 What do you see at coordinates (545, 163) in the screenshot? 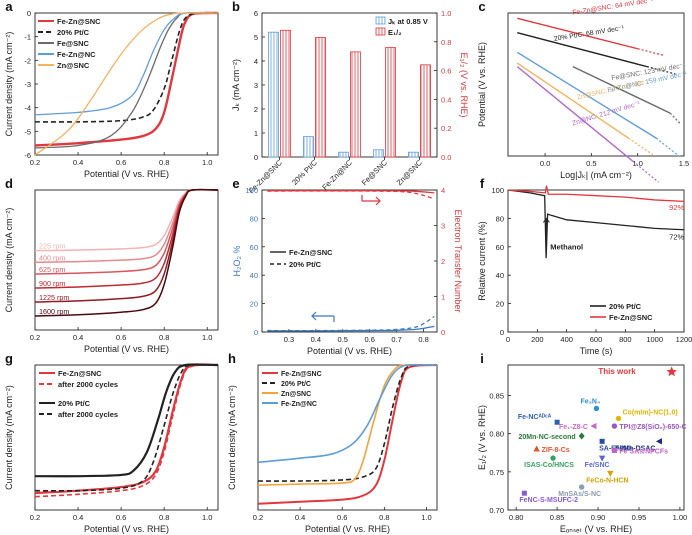
I see `x-tick-label: 0.0` at bounding box center [545, 163].